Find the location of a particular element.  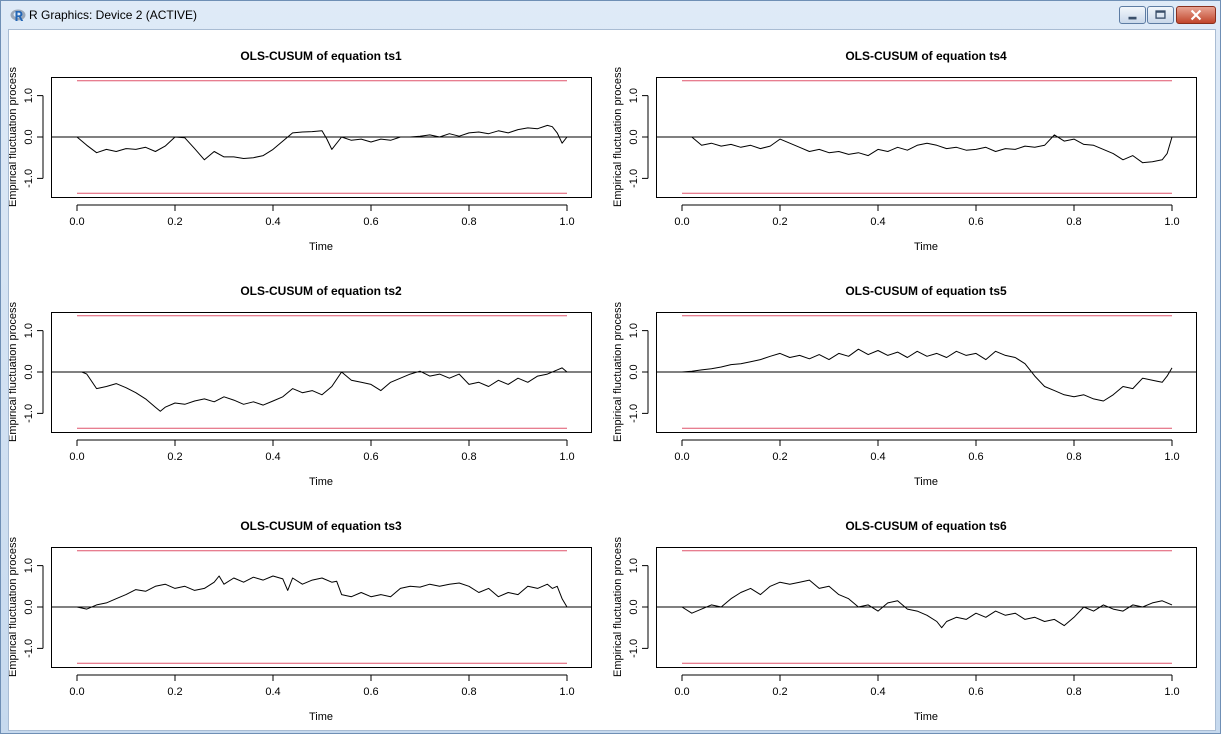

maximize-button is located at coordinates (1160, 15).